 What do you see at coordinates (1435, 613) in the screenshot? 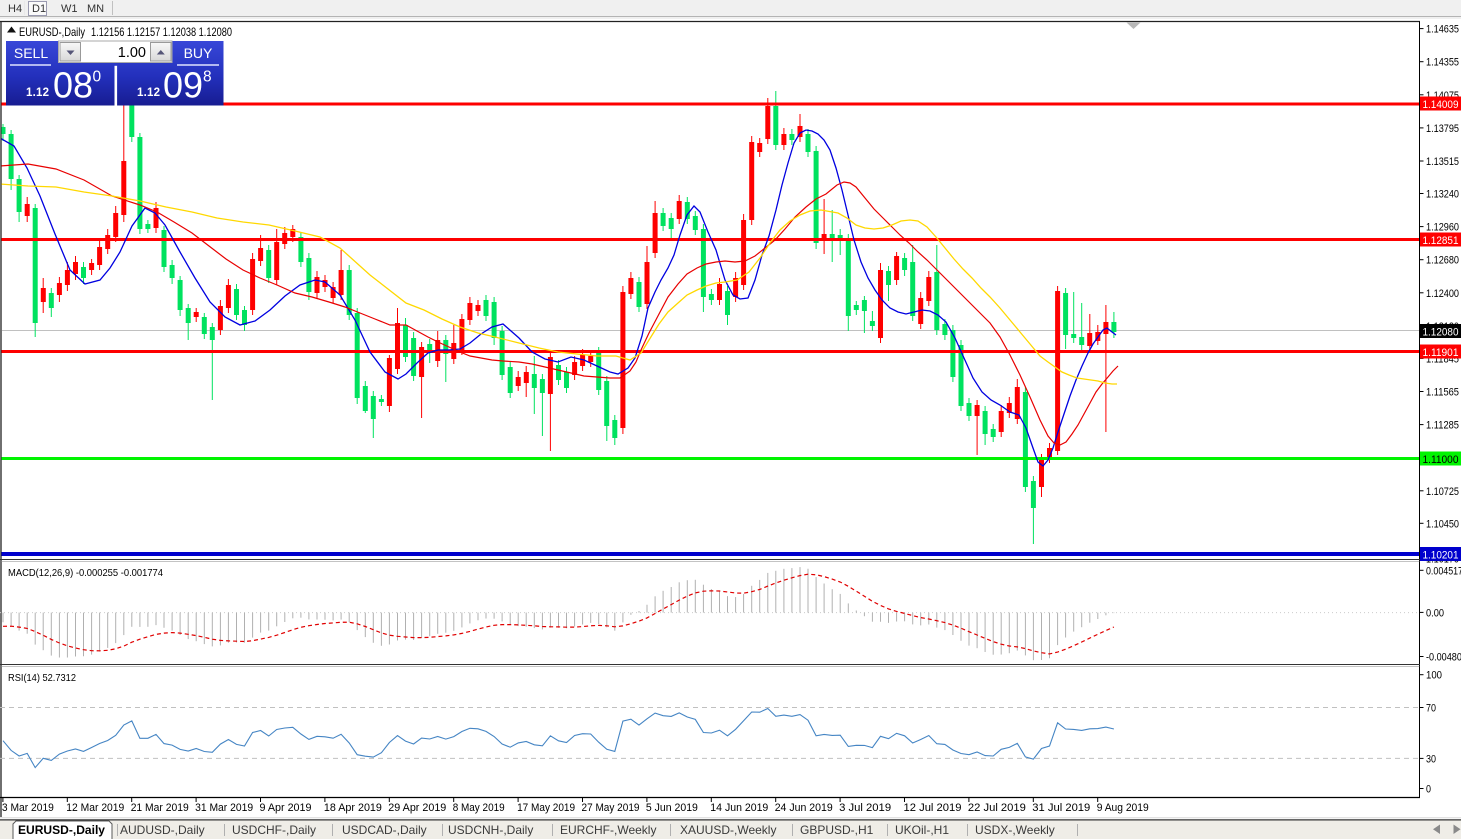
I see `svg-text: 0.00` at bounding box center [1435, 613].